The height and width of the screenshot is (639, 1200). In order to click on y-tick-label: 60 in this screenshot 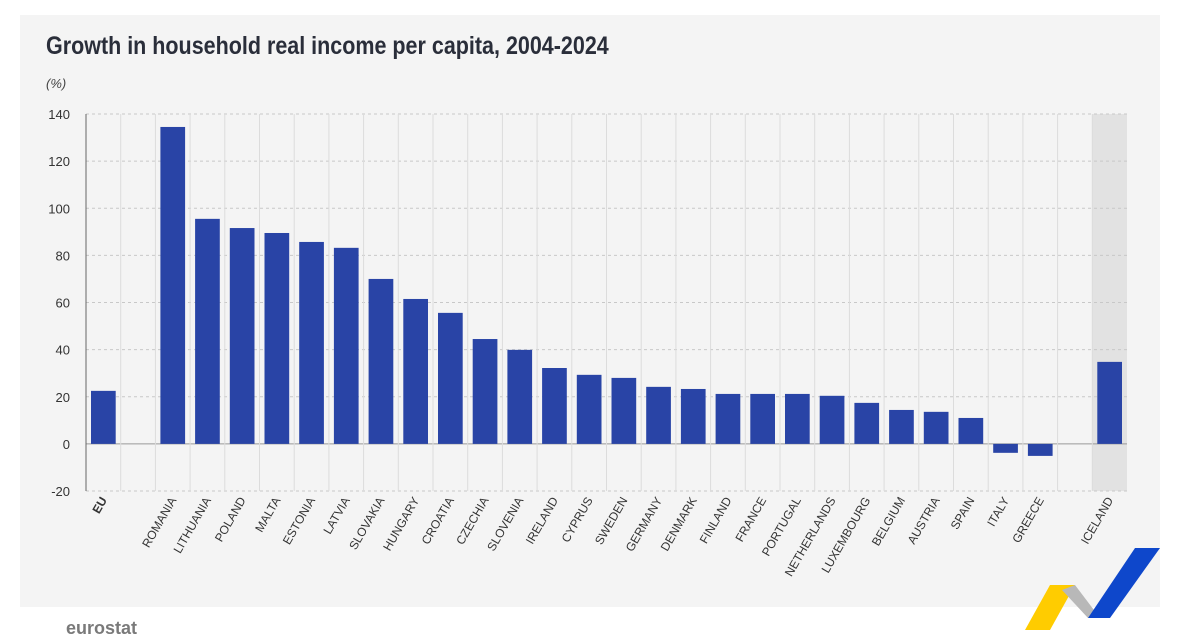, I will do `click(63, 303)`.